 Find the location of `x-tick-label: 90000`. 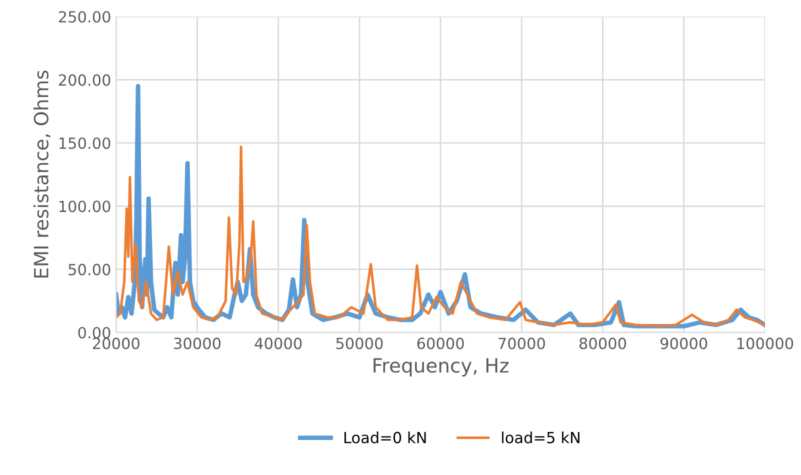

x-tick-label: 90000 is located at coordinates (684, 344).